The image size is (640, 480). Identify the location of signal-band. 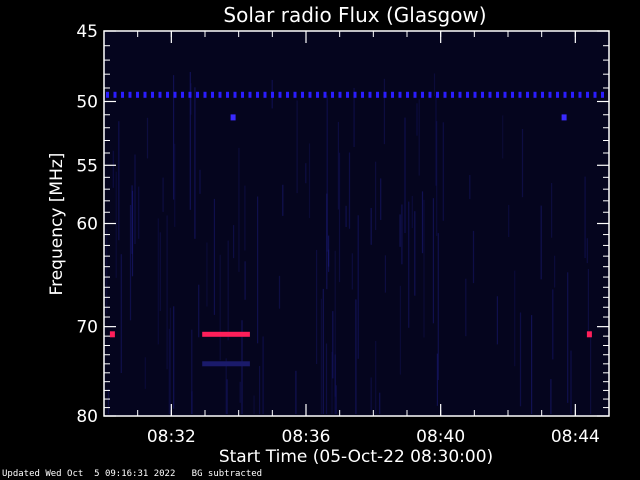
(226, 364).